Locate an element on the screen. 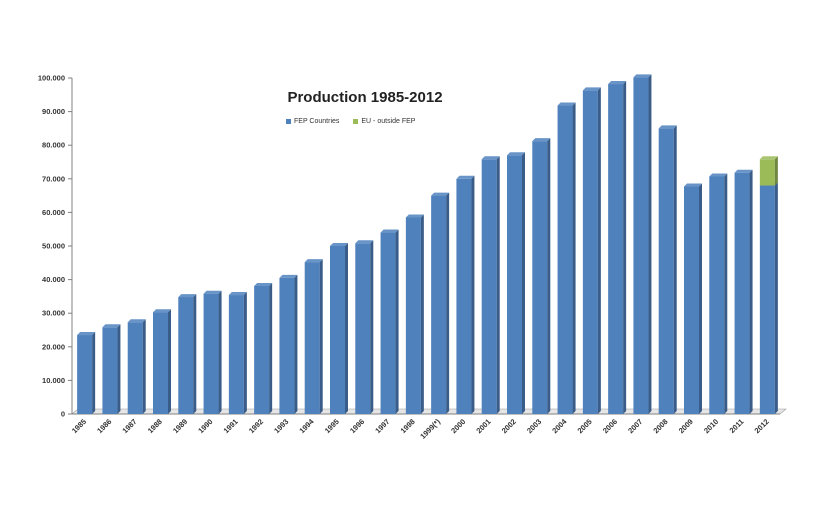 The height and width of the screenshot is (506, 820). y-tick-label: 100.000 is located at coordinates (51, 78).